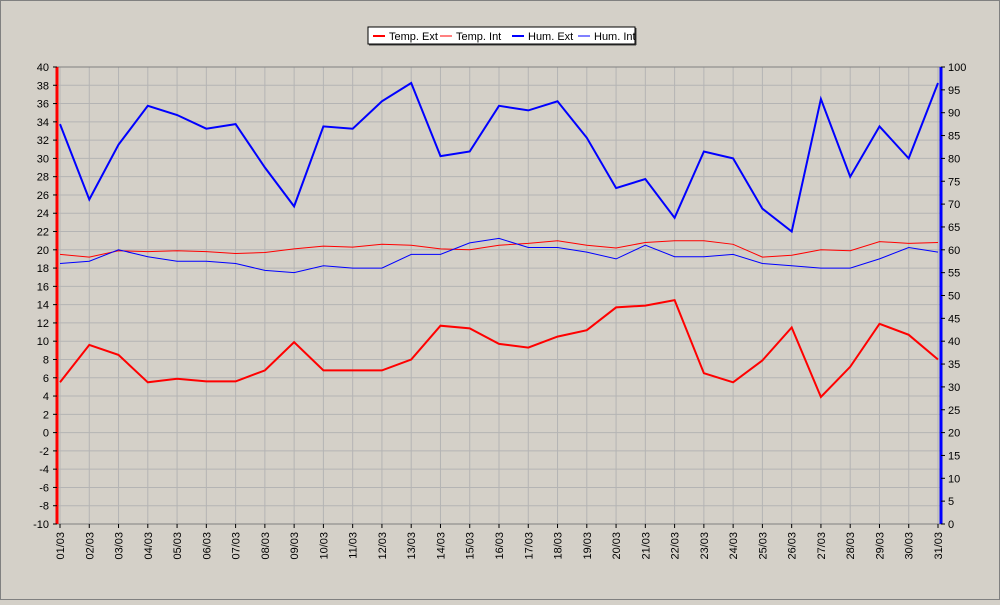 Image resolution: width=1000 pixels, height=605 pixels. What do you see at coordinates (954, 251) in the screenshot?
I see `right-tick-label: 60` at bounding box center [954, 251].